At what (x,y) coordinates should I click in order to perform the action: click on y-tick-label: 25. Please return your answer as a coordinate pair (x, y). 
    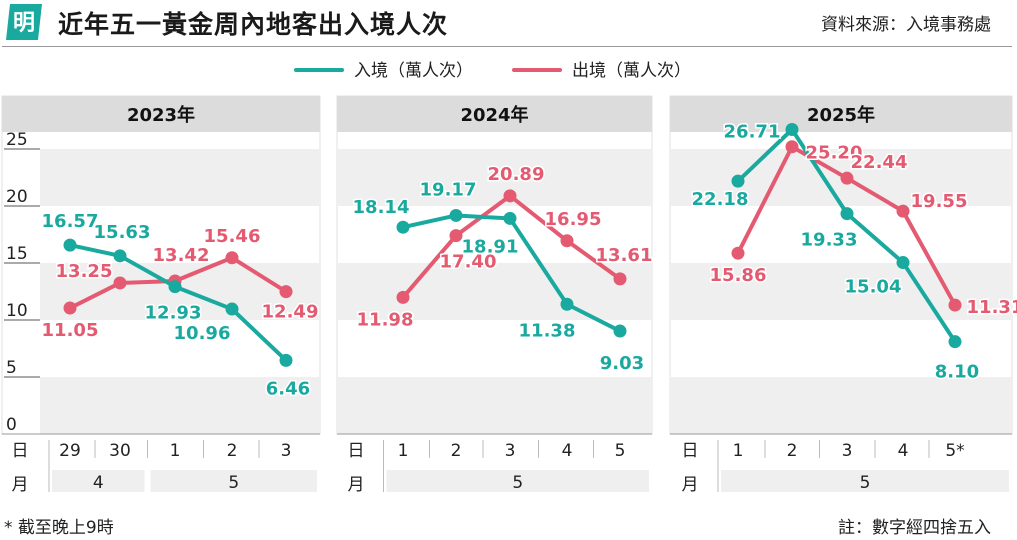
    Looking at the image, I should click on (17, 140).